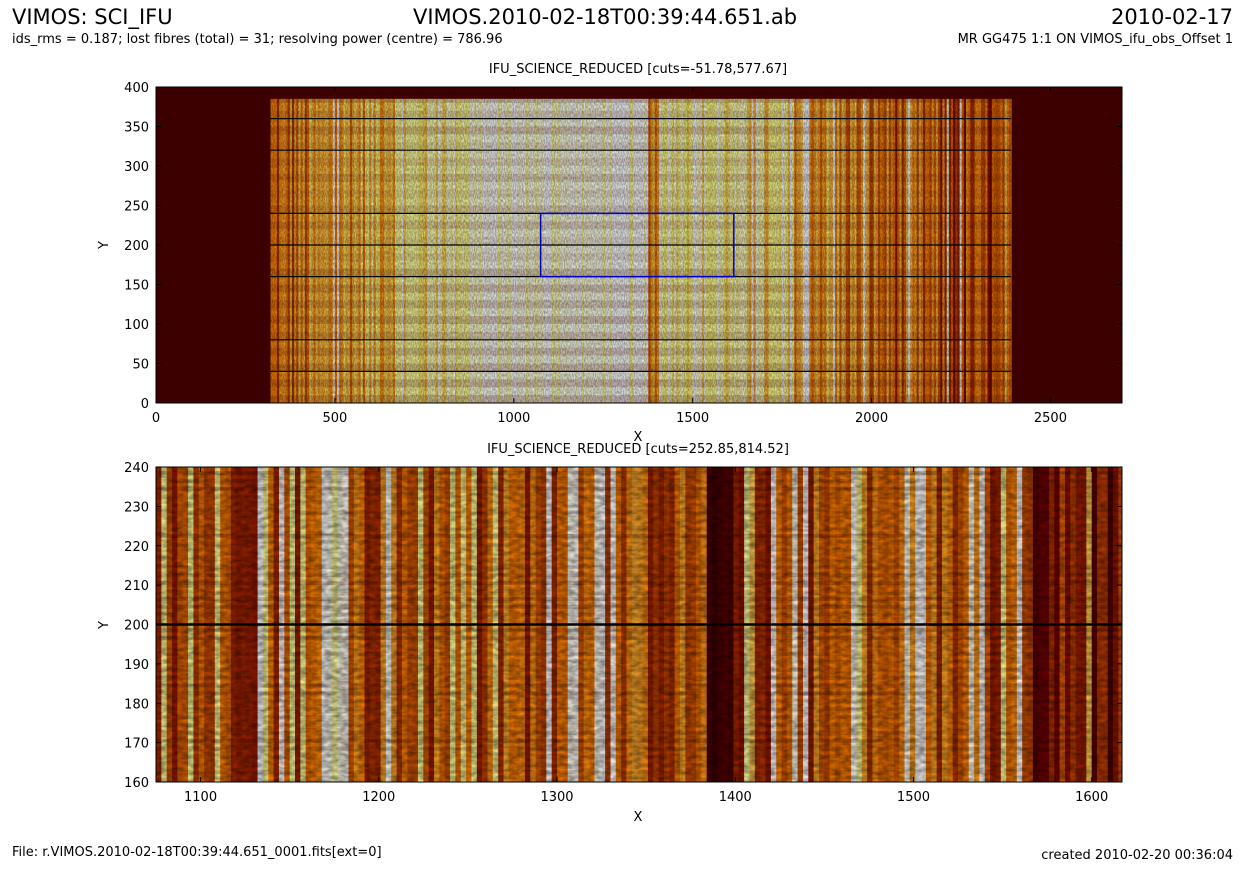 The width and height of the screenshot is (1245, 870). What do you see at coordinates (136, 325) in the screenshot?
I see `top-ytick-label: 100` at bounding box center [136, 325].